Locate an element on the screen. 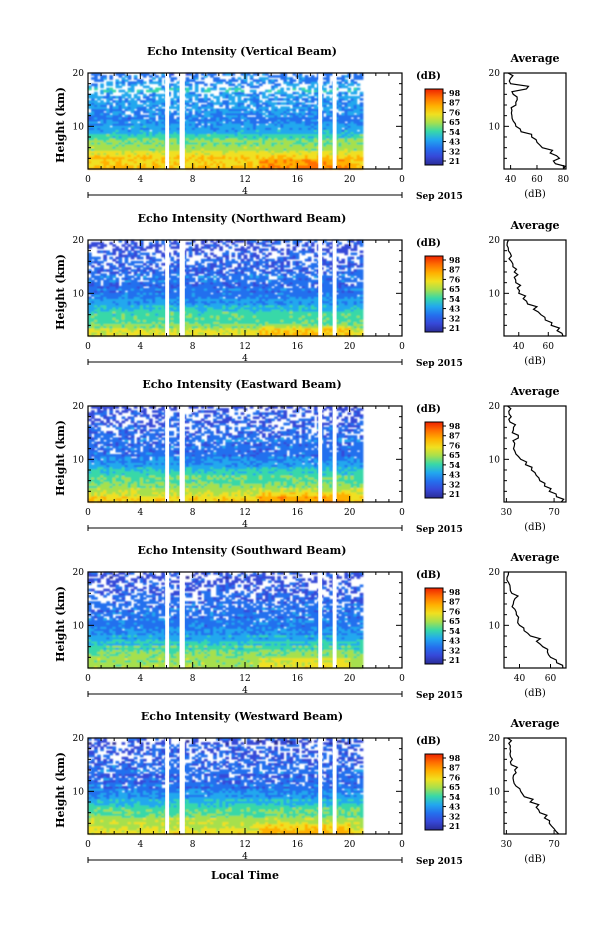 Image resolution: width=616 pixels, height=929 pixels. profile-x-tick-label: 80 is located at coordinates (564, 180).